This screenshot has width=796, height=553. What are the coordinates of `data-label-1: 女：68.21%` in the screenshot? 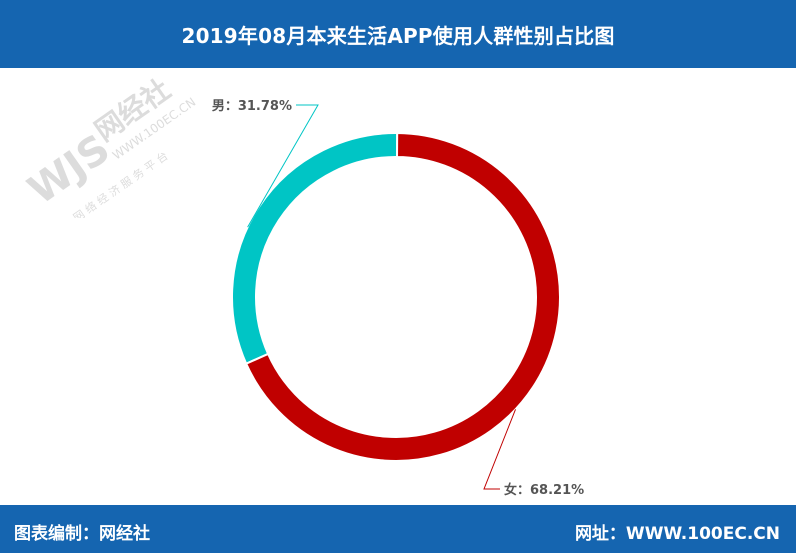 It's located at (544, 490).